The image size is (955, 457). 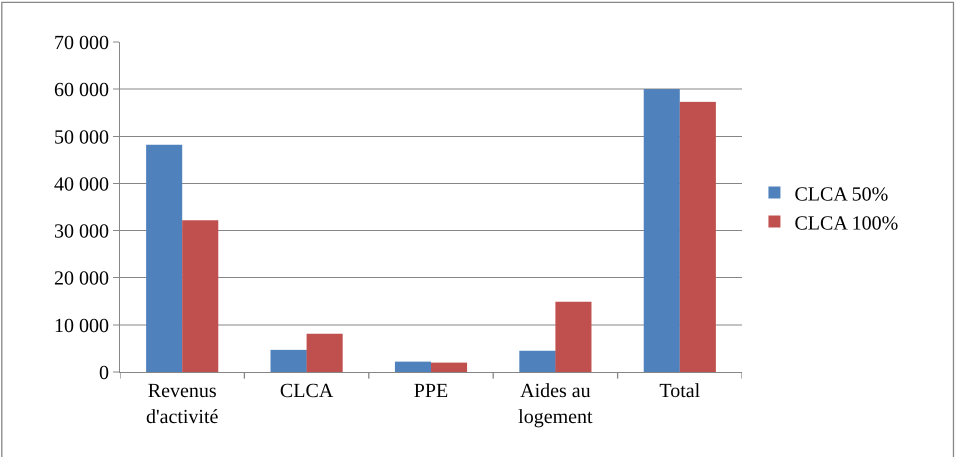 I want to click on y-tick-label: 0, so click(x=104, y=373).